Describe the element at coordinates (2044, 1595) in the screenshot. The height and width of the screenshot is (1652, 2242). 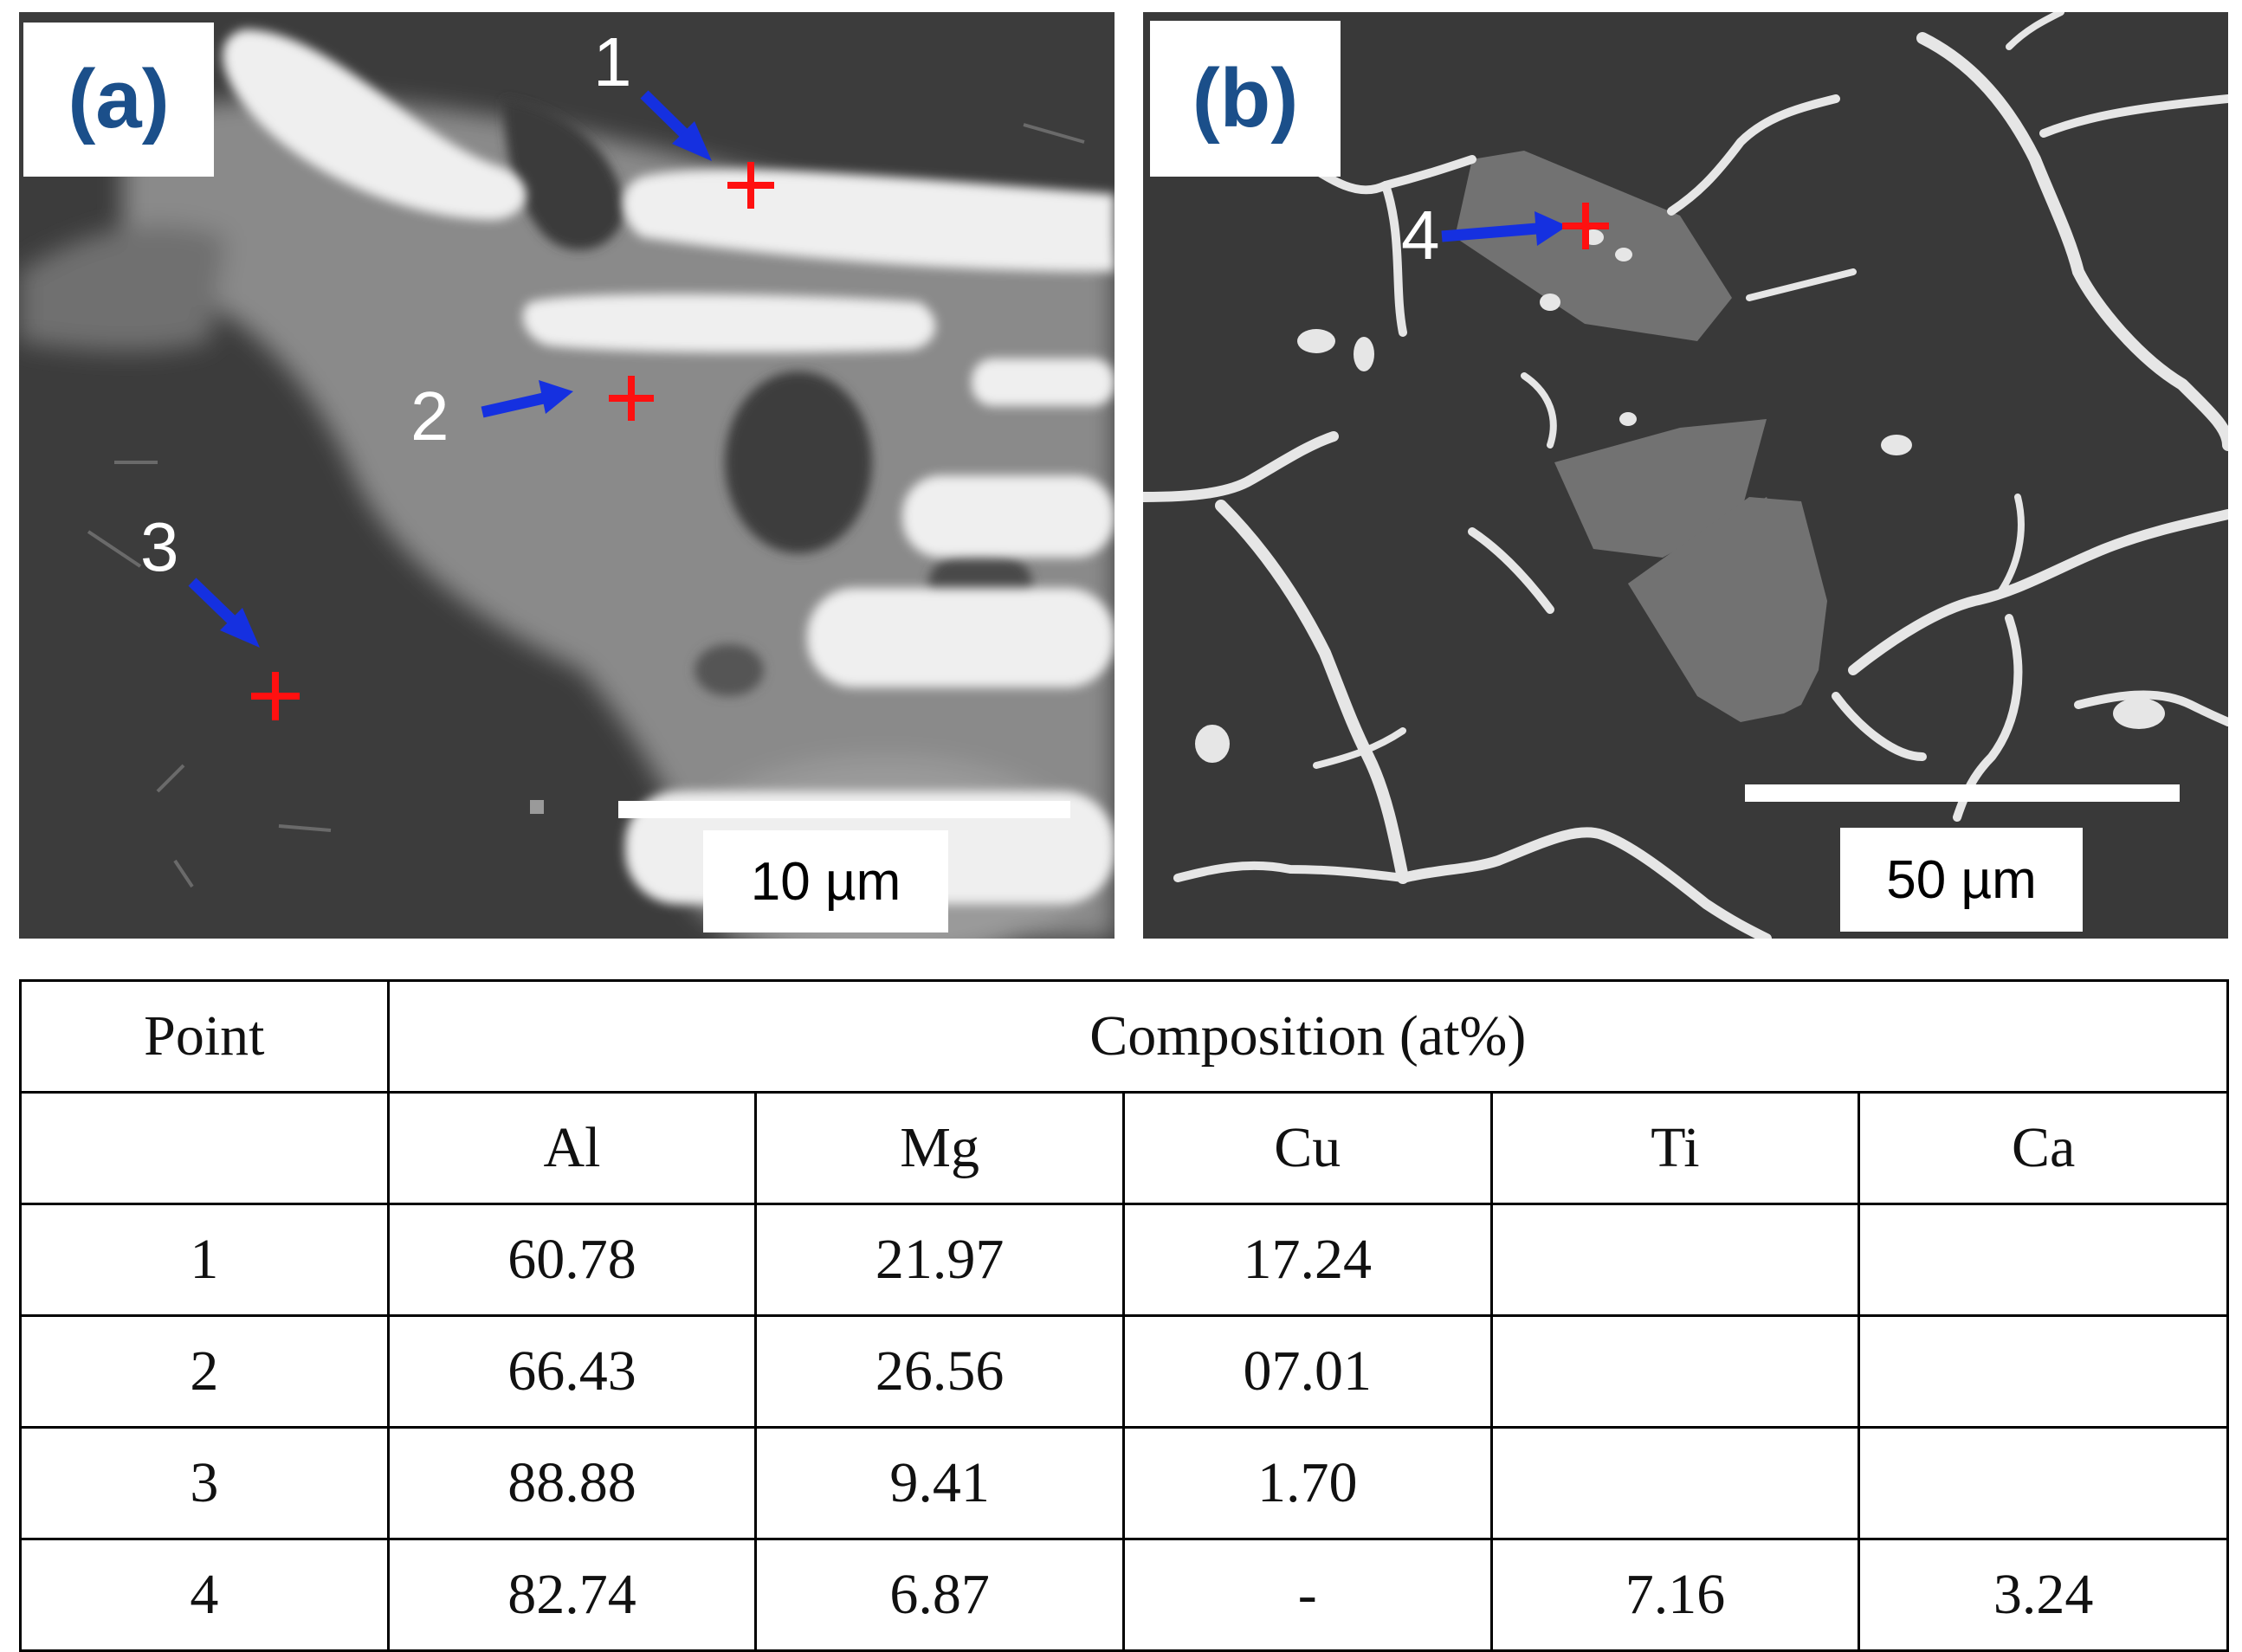
I see `table-cell: 3.24` at that location.